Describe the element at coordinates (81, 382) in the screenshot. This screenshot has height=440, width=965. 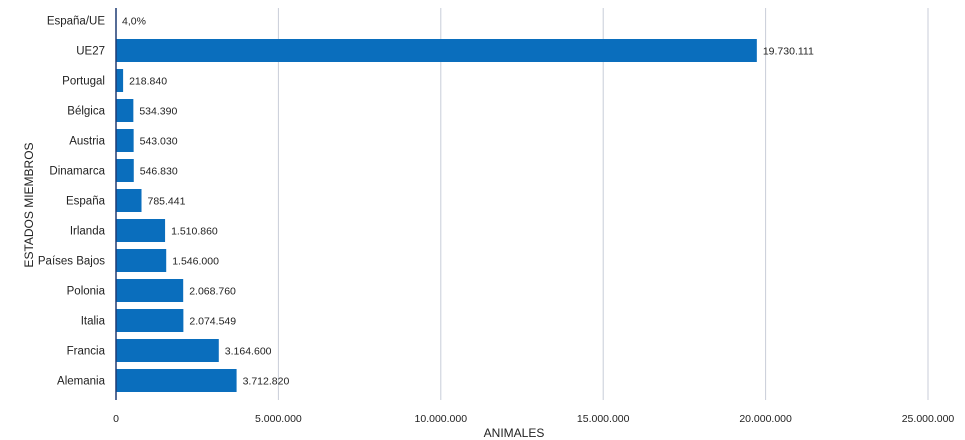
I see `category-label: Alemania` at that location.